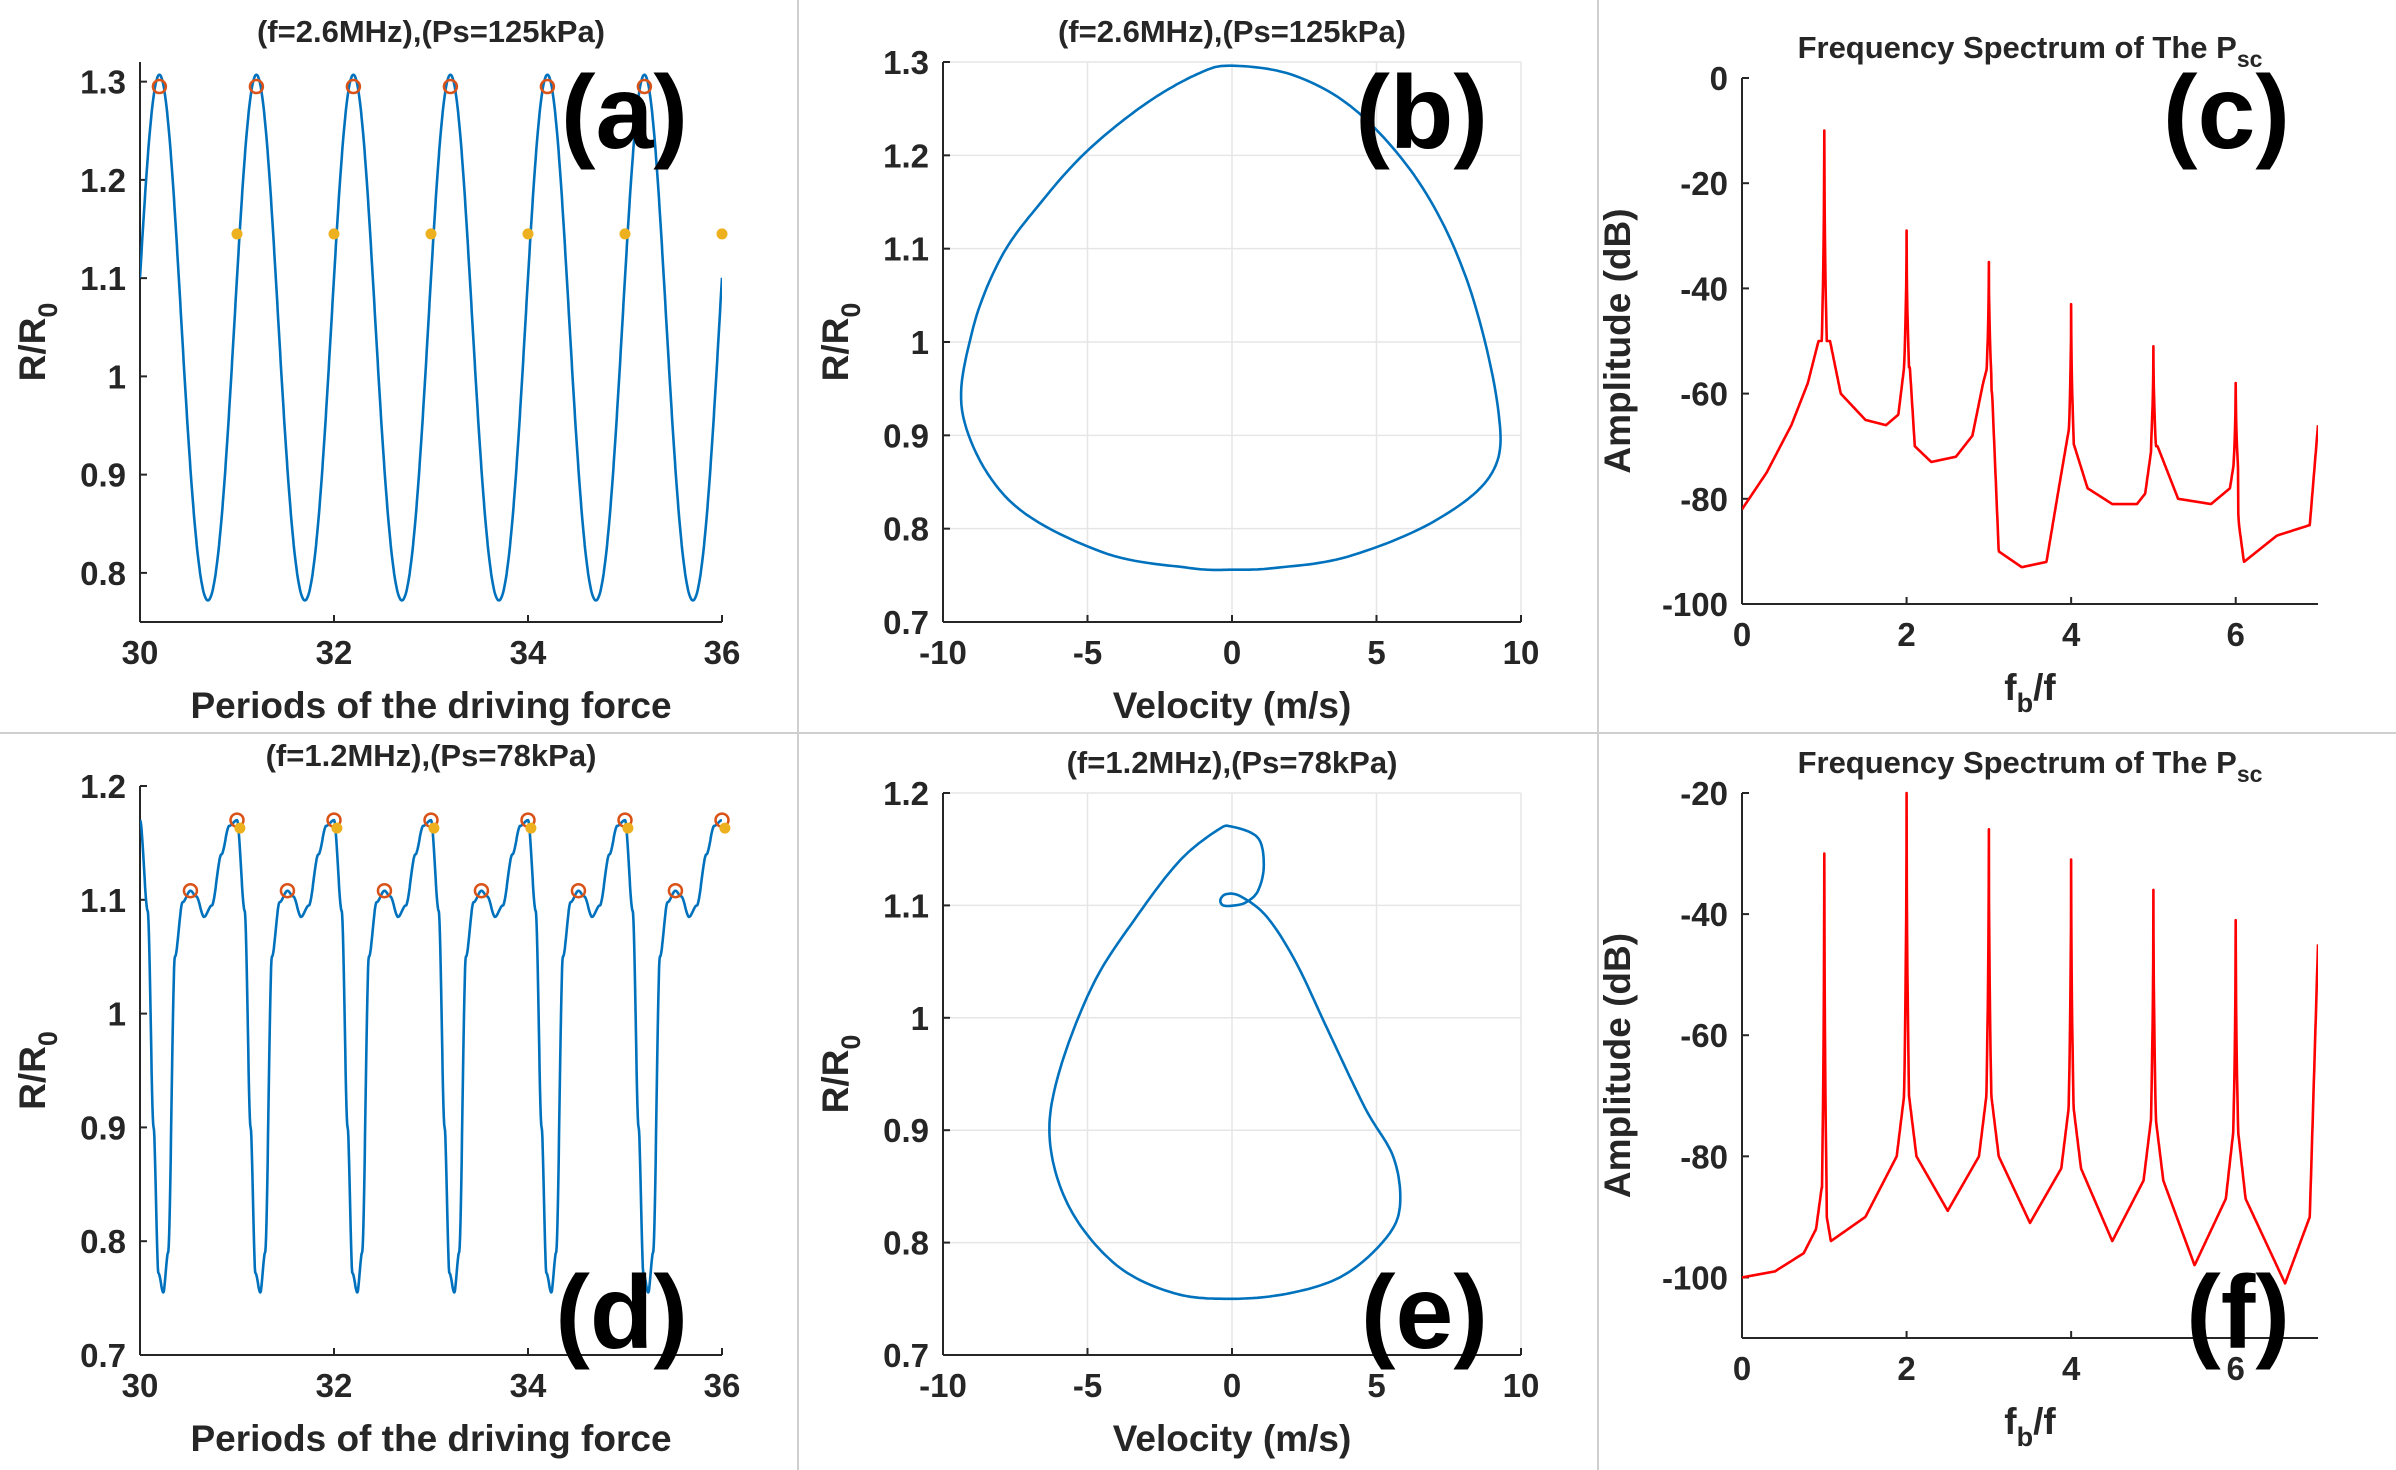 The height and width of the screenshot is (1470, 2396). What do you see at coordinates (1421, 113) in the screenshot?
I see `panel-letter: (b)` at bounding box center [1421, 113].